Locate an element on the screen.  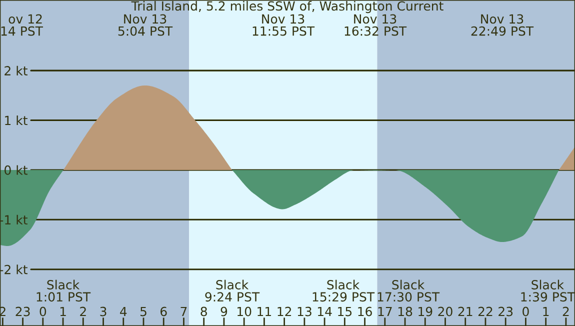
x-tick-label: 21 is located at coordinates (465, 311).